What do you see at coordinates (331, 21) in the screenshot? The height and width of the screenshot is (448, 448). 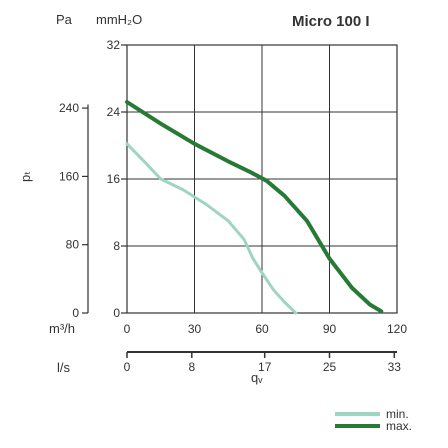 I see `chart-title: Micro 100 I` at bounding box center [331, 21].